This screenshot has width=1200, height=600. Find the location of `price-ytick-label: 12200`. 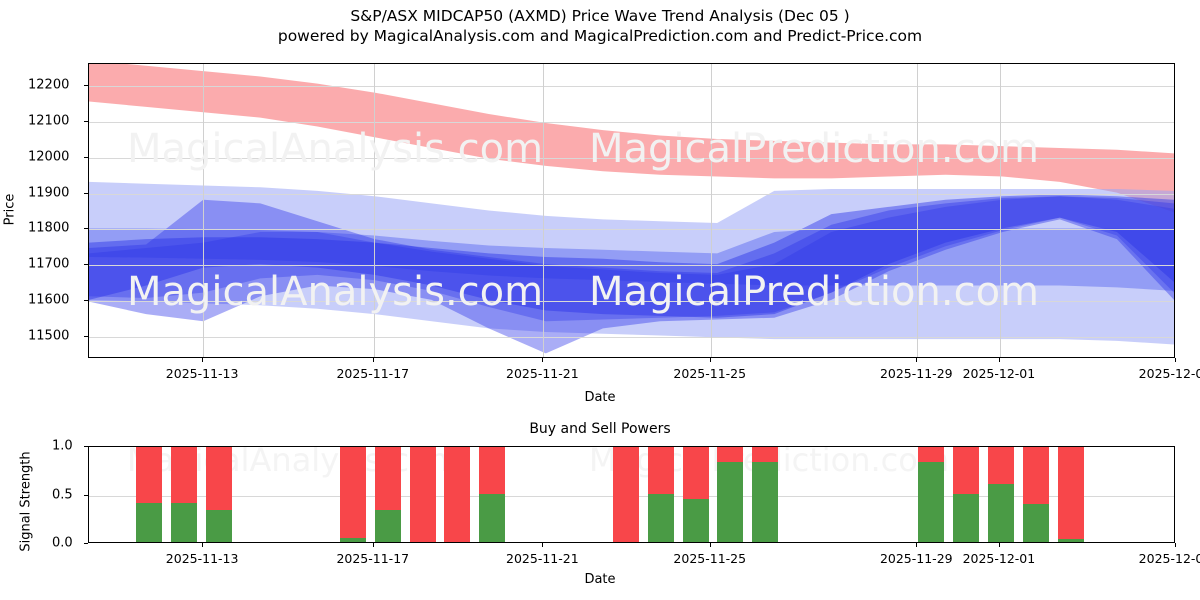

price-ytick-label: 12200 is located at coordinates (49, 85).